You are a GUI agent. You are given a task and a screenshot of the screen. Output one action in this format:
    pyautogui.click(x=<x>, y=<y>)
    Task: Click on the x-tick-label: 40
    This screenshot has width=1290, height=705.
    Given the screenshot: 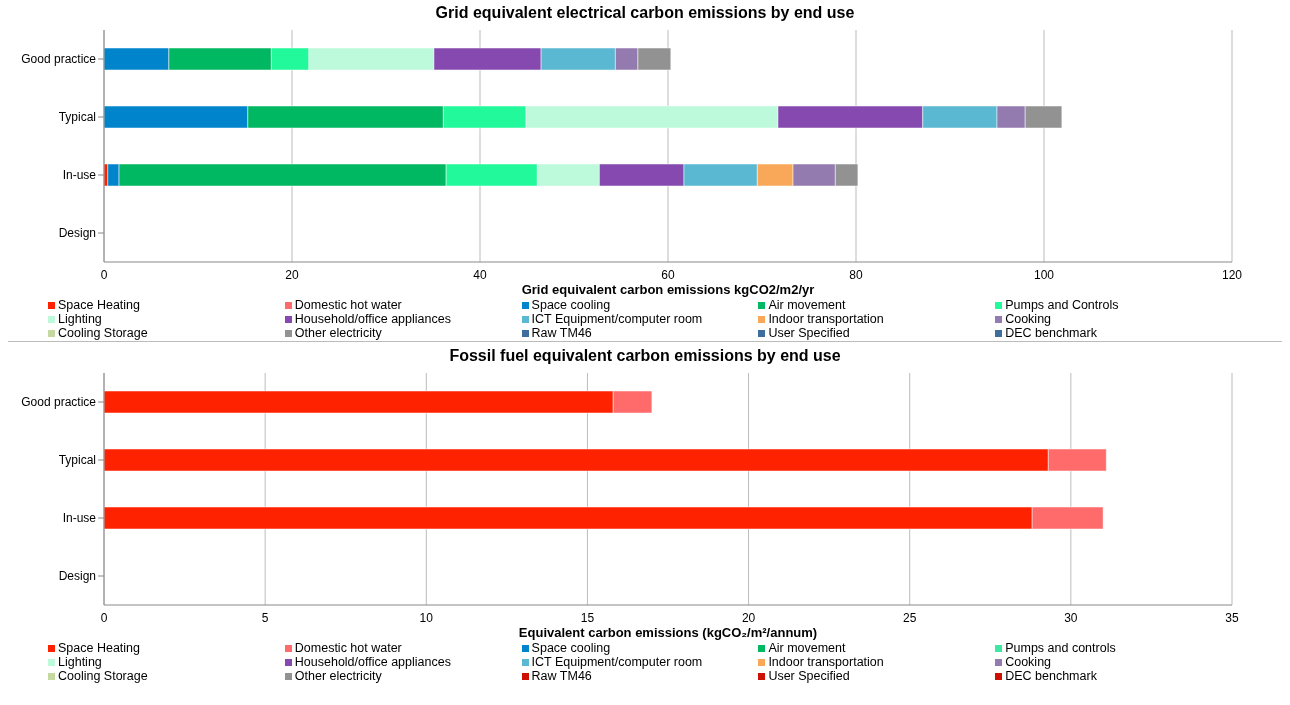 What is the action you would take?
    pyautogui.click(x=480, y=274)
    